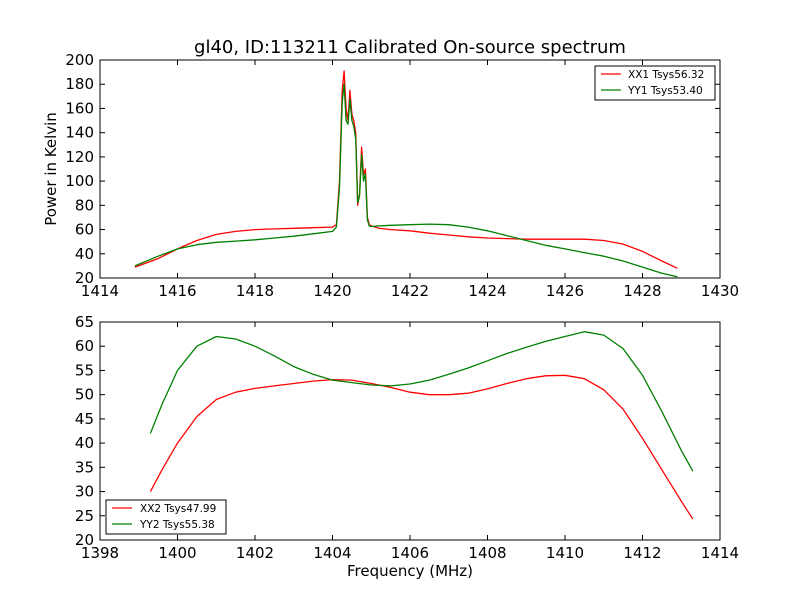  I want to click on chart-bottom-legend-box, so click(166, 517).